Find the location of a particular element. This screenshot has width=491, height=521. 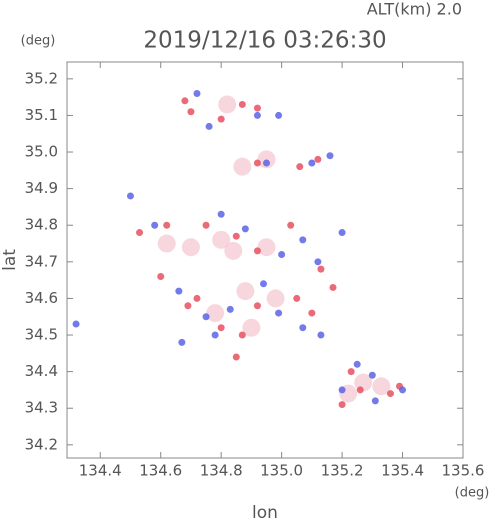

y-tick-label: 34.8 is located at coordinates (41, 225).